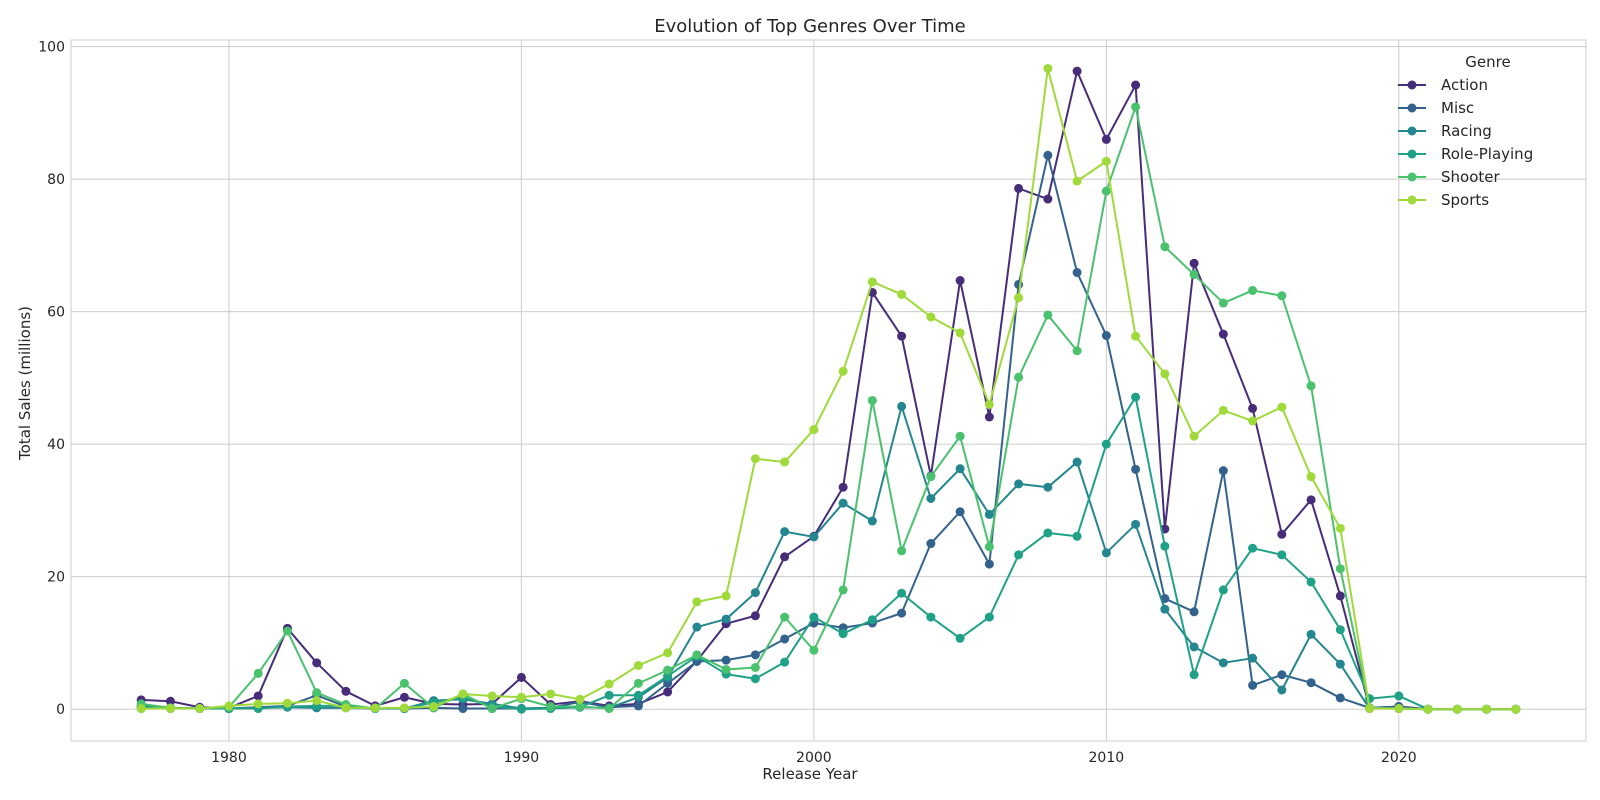 The image size is (1600, 800). Describe the element at coordinates (1107, 758) in the screenshot. I see `x-tick-label: 2010` at that location.